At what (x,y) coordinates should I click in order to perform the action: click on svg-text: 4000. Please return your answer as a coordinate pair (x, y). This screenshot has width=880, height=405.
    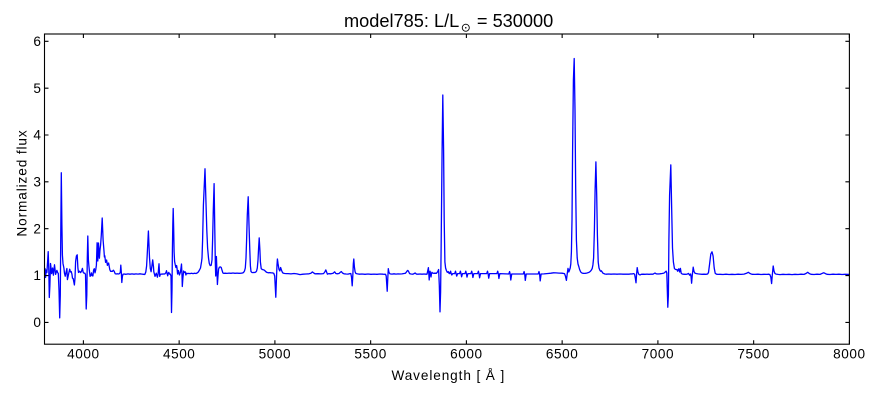
    Looking at the image, I should click on (83, 354).